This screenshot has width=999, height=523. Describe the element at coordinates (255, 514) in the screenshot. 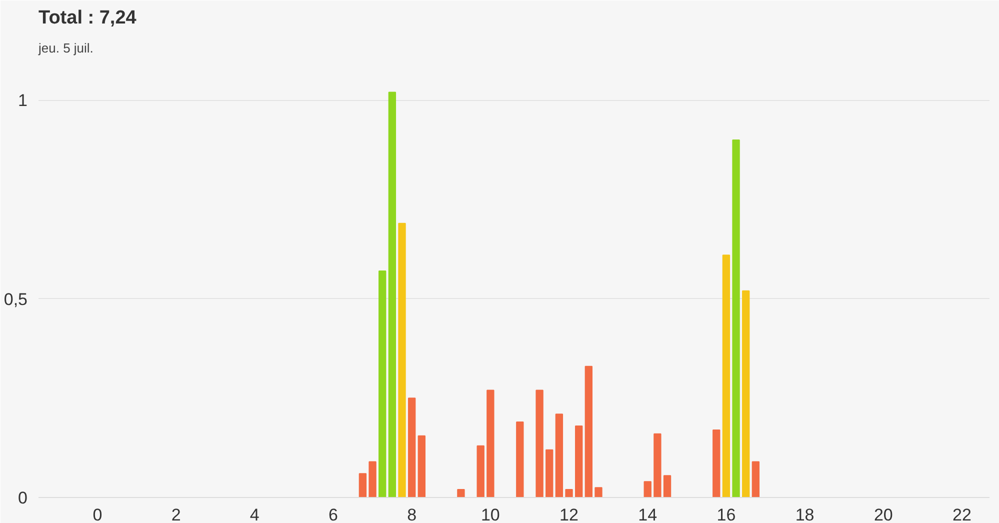

I see `x-tick-label: 4` at that location.